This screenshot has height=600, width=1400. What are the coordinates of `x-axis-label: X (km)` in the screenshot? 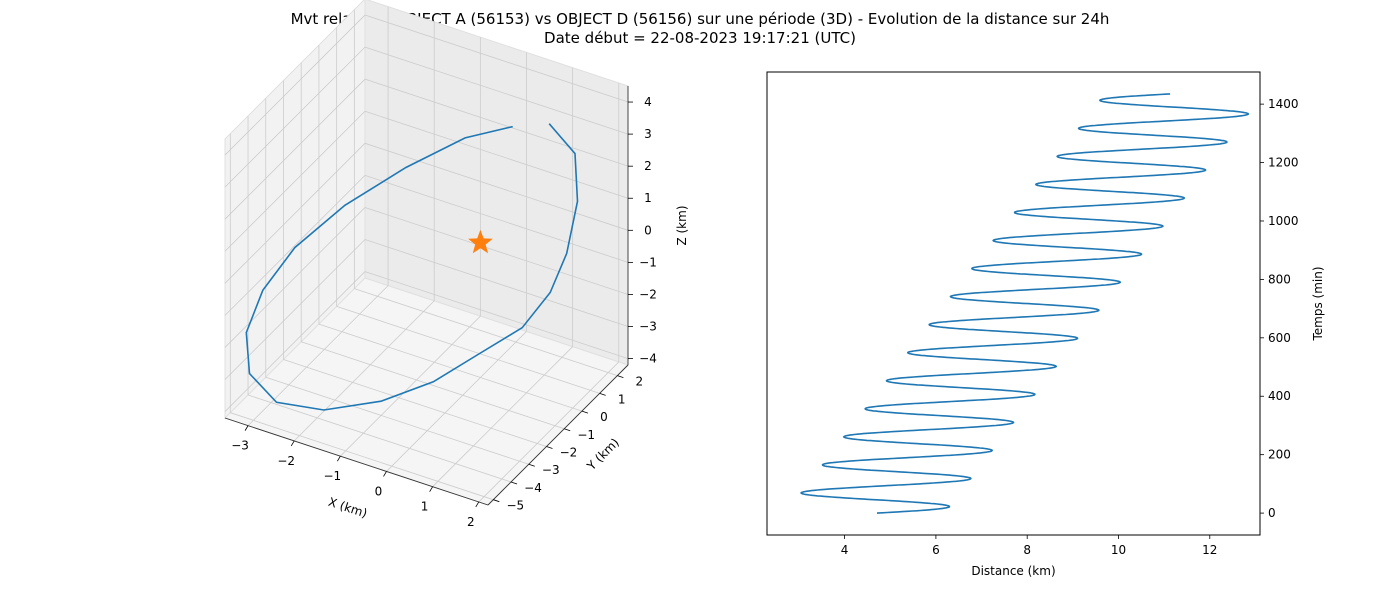 It's located at (348, 508).